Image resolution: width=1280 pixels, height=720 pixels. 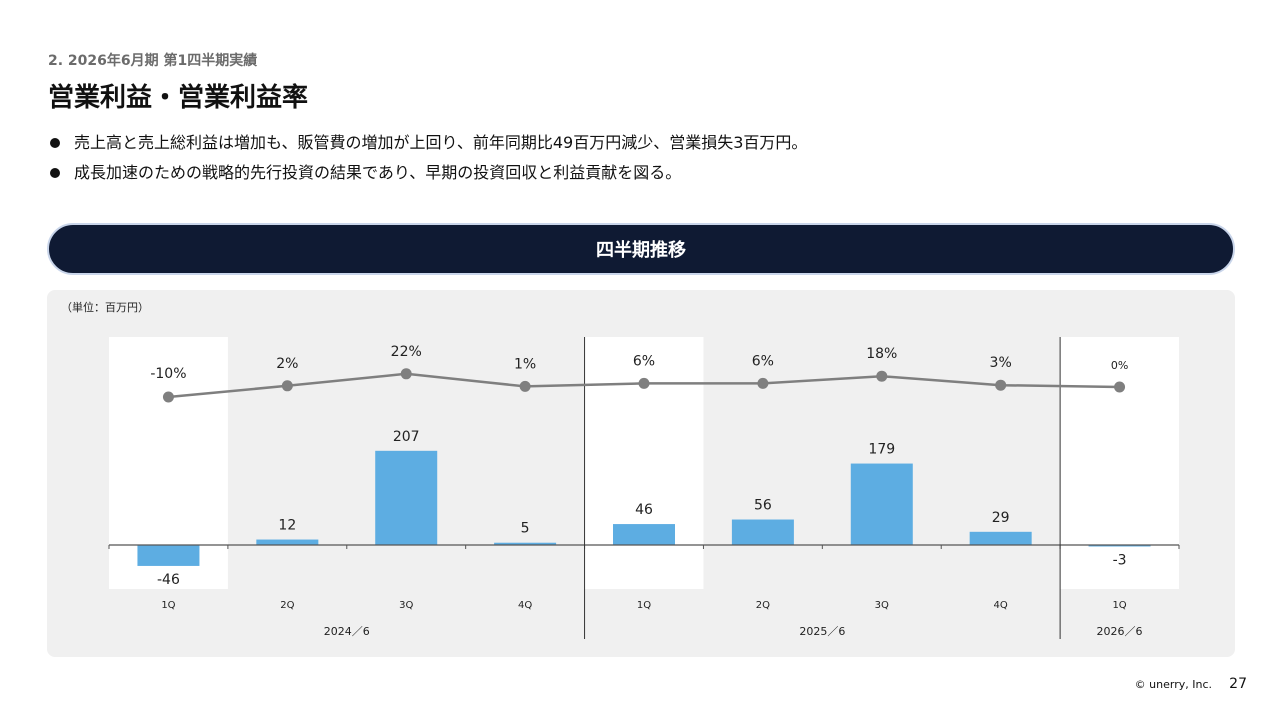 What do you see at coordinates (1238, 684) in the screenshot?
I see `page-number: 27` at bounding box center [1238, 684].